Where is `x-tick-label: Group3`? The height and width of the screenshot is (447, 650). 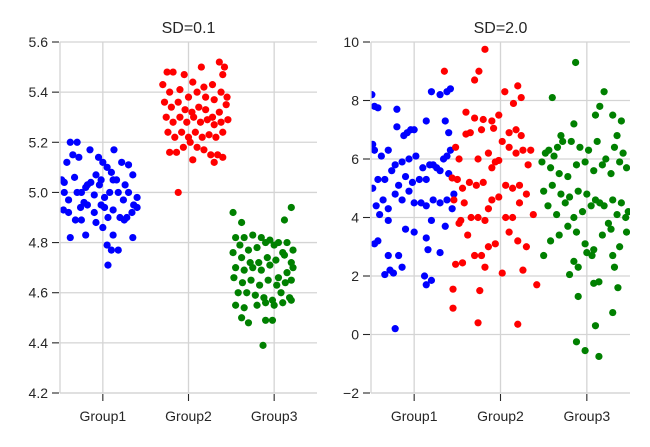 x-tick-label: Group3 is located at coordinates (586, 416).